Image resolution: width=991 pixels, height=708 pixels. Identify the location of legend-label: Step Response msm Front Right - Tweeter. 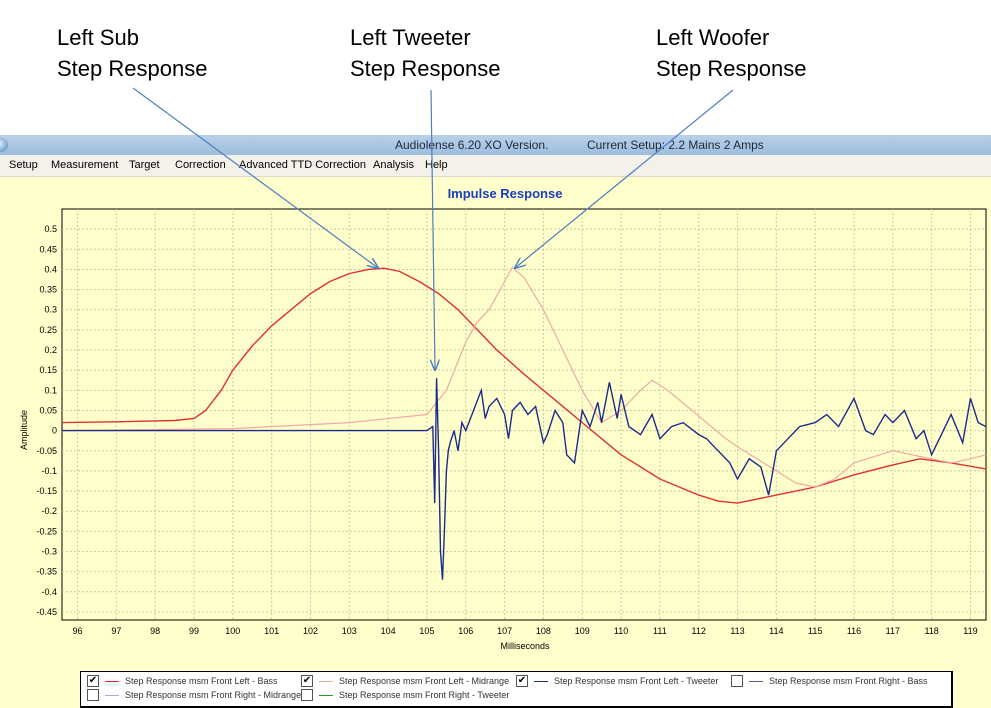
(424, 695).